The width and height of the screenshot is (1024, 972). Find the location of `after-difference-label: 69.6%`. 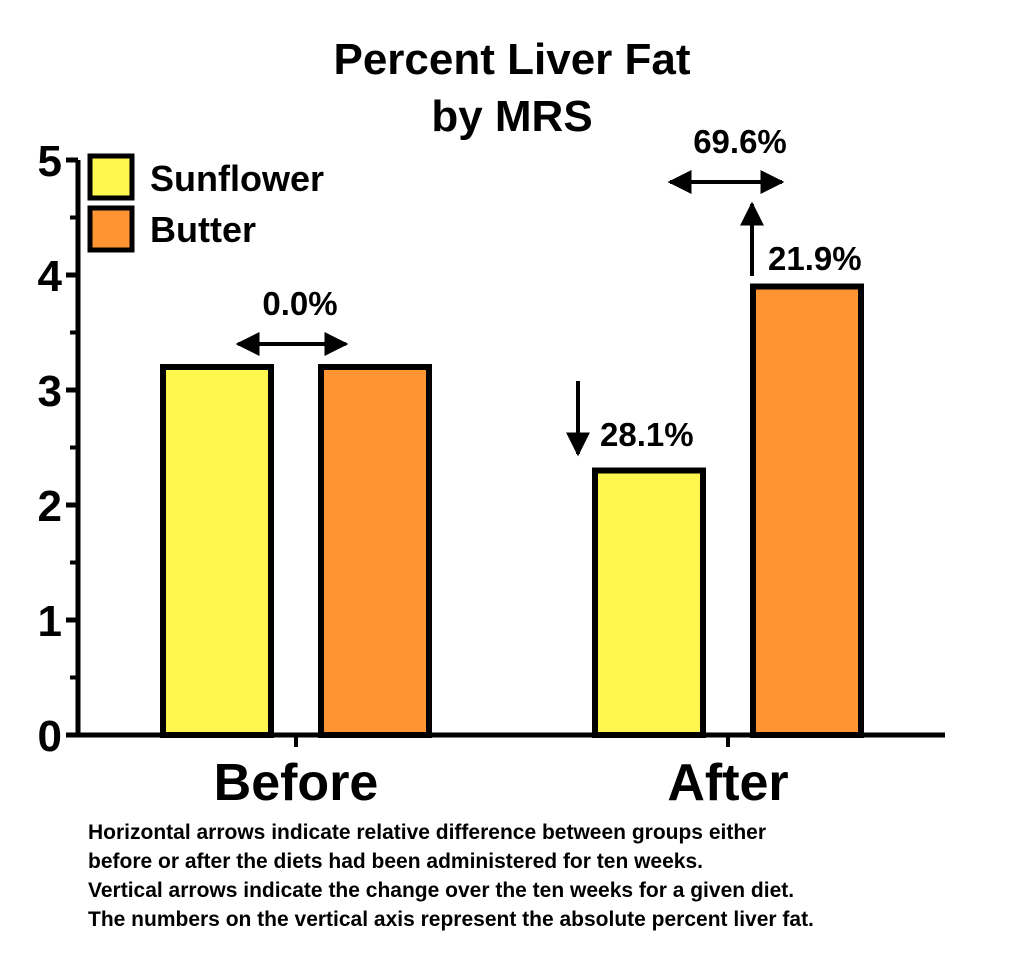

after-difference-label: 69.6% is located at coordinates (740, 141).